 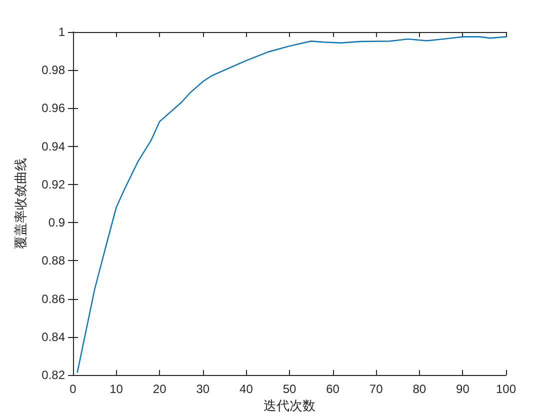 I want to click on x-tick-label: 80, so click(x=419, y=389).